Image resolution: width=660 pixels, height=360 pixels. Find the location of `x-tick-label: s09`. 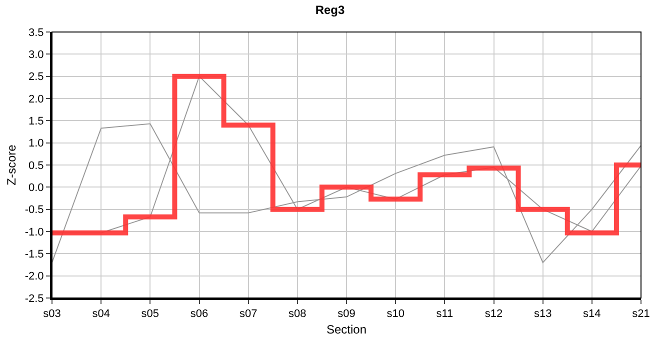

x-tick-label: s09 is located at coordinates (347, 314).